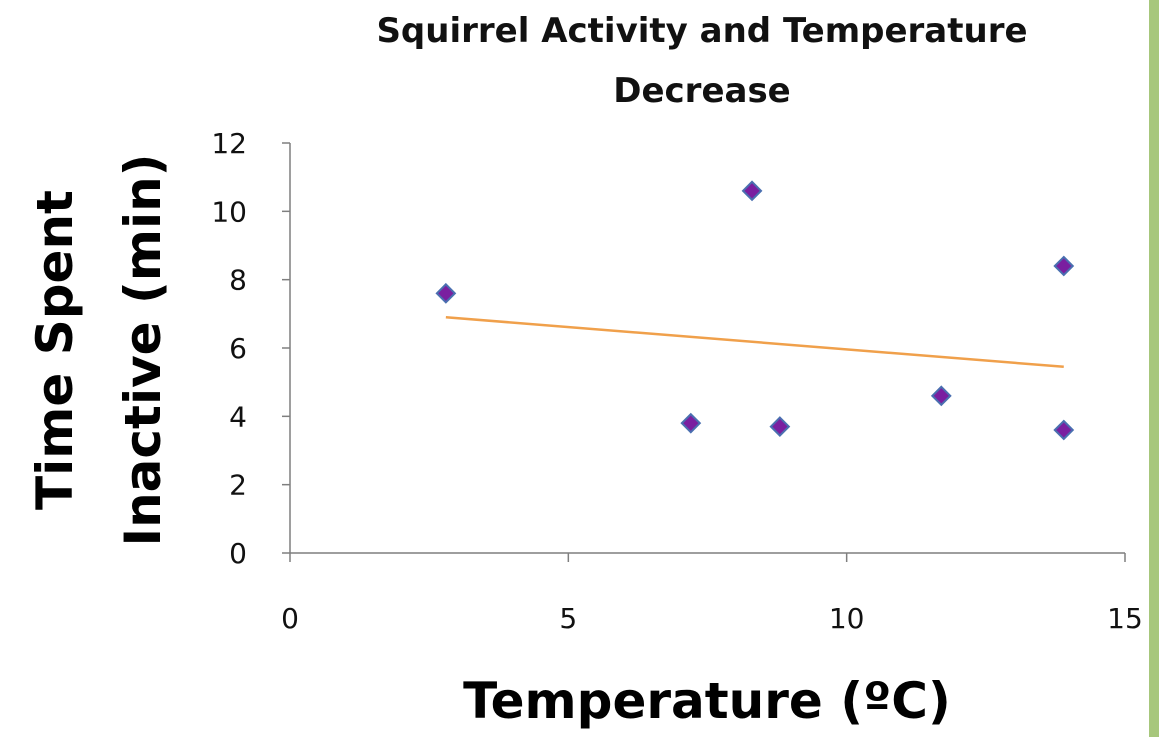  What do you see at coordinates (238, 348) in the screenshot?
I see `y-tick-label: 6` at bounding box center [238, 348].